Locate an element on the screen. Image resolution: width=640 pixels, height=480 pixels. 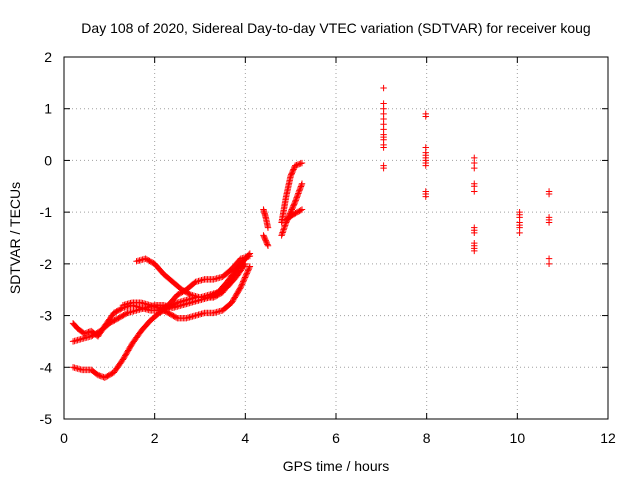
x-axis-label: GPS time / hours is located at coordinates (336, 466).